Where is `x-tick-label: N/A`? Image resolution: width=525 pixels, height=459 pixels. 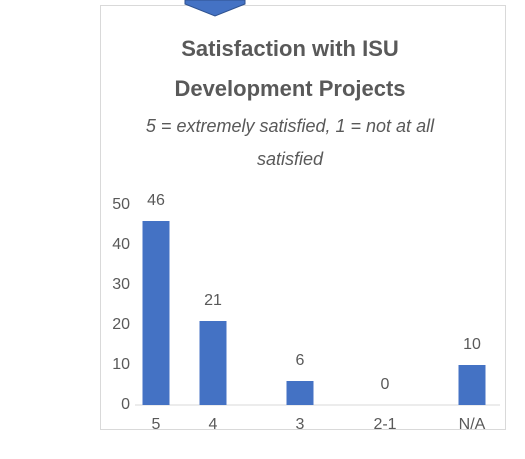
x-tick-label: N/A is located at coordinates (472, 424).